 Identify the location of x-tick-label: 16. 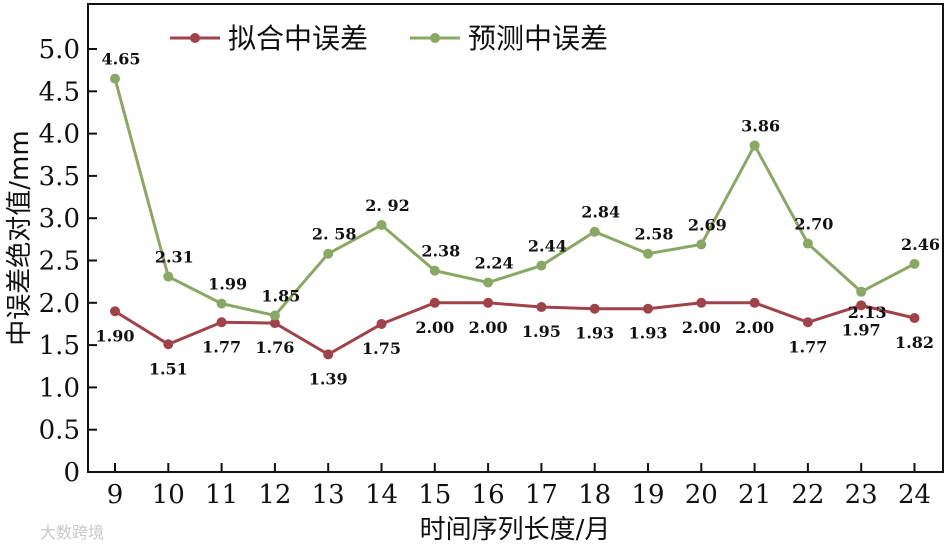
(488, 495).